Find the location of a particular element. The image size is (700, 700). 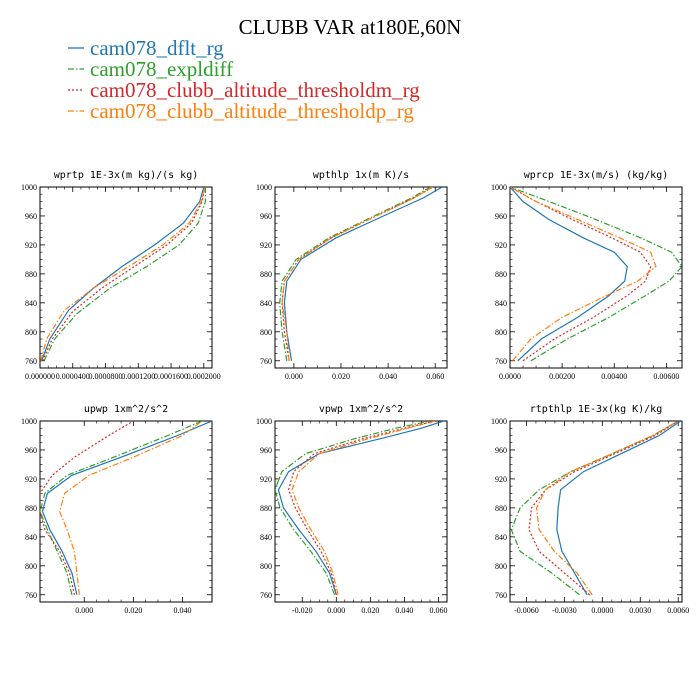

x-tick-label: 0.00400 is located at coordinates (614, 376).